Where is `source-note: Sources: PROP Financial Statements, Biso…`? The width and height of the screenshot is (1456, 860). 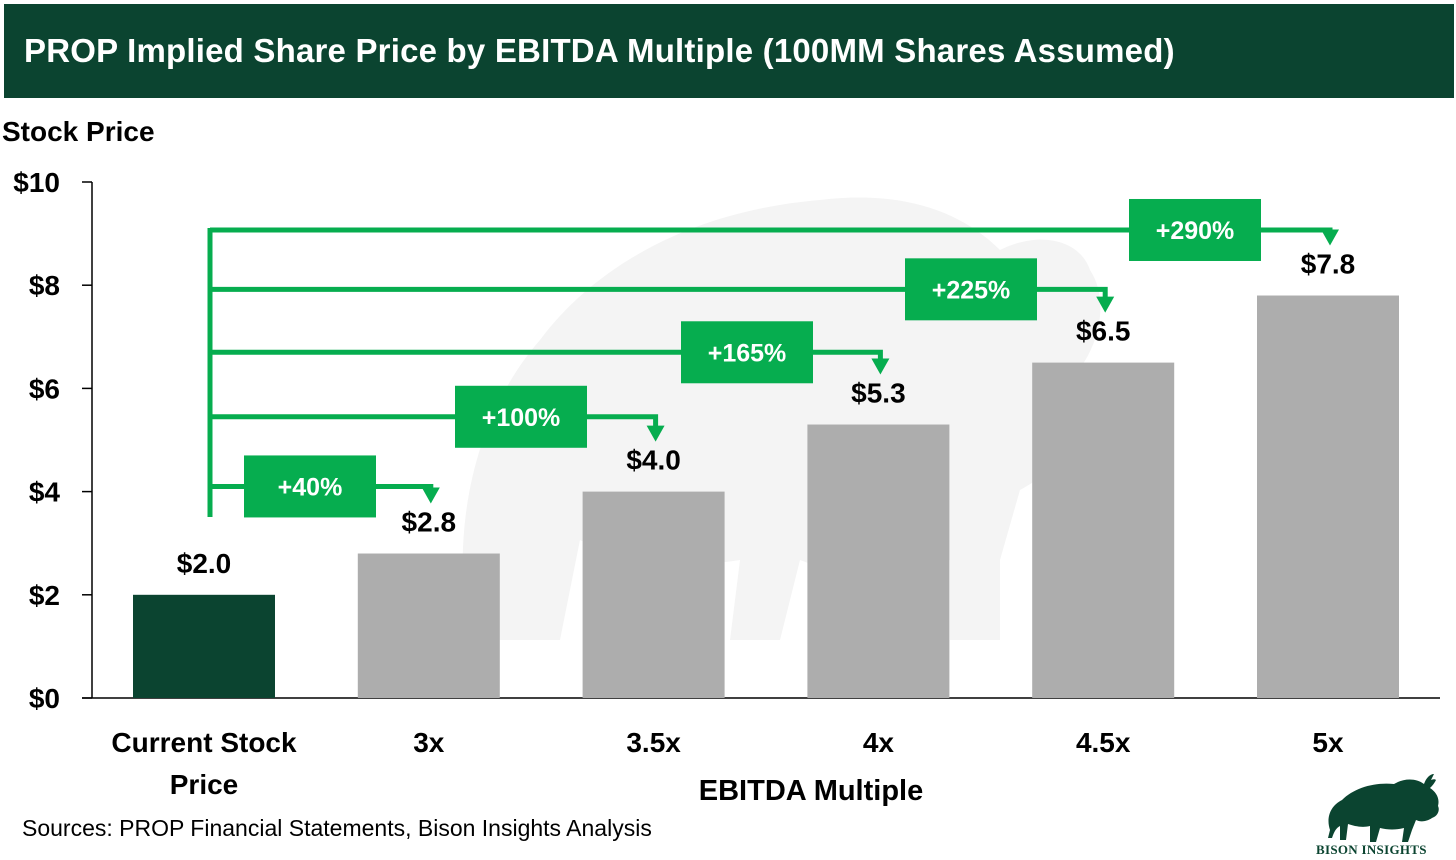 source-note: Sources: PROP Financial Statements, Biso… is located at coordinates (337, 828).